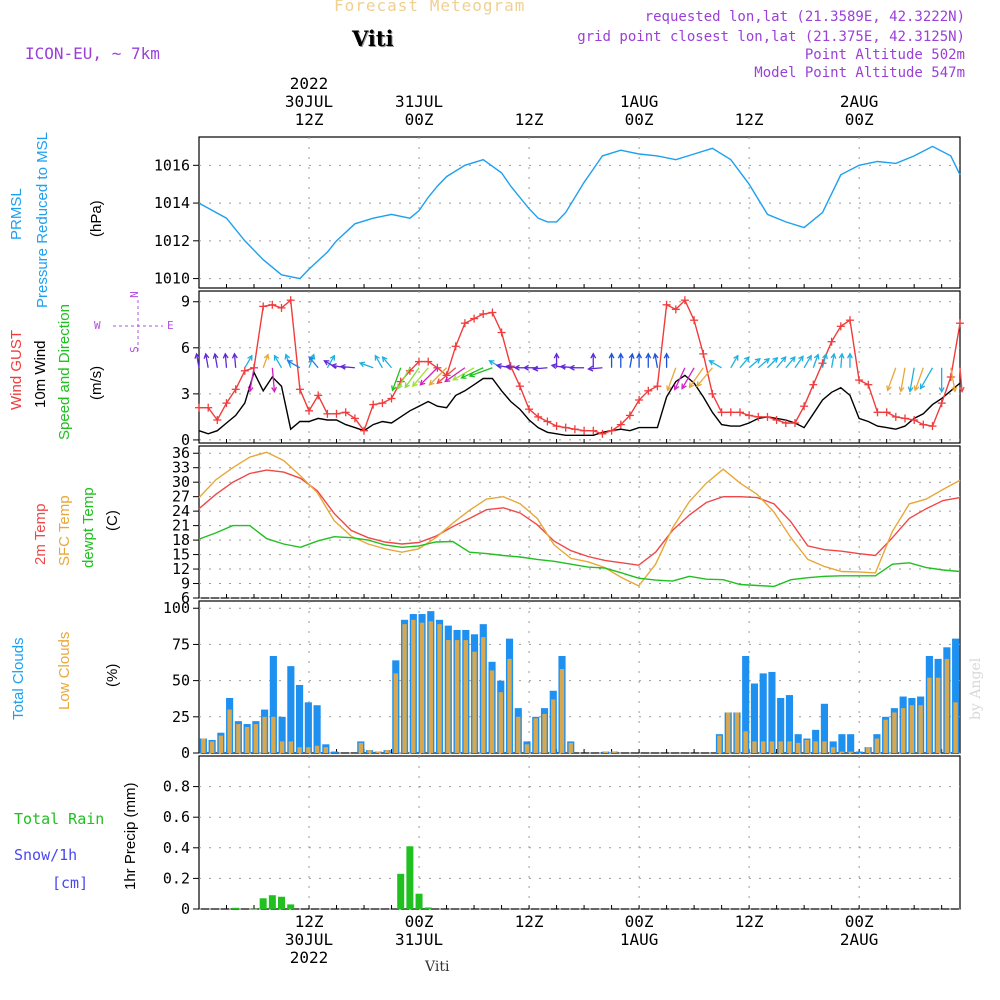 This screenshot has width=1000, height=1000. I want to click on bottom-time-label: 12Z, so click(309, 921).